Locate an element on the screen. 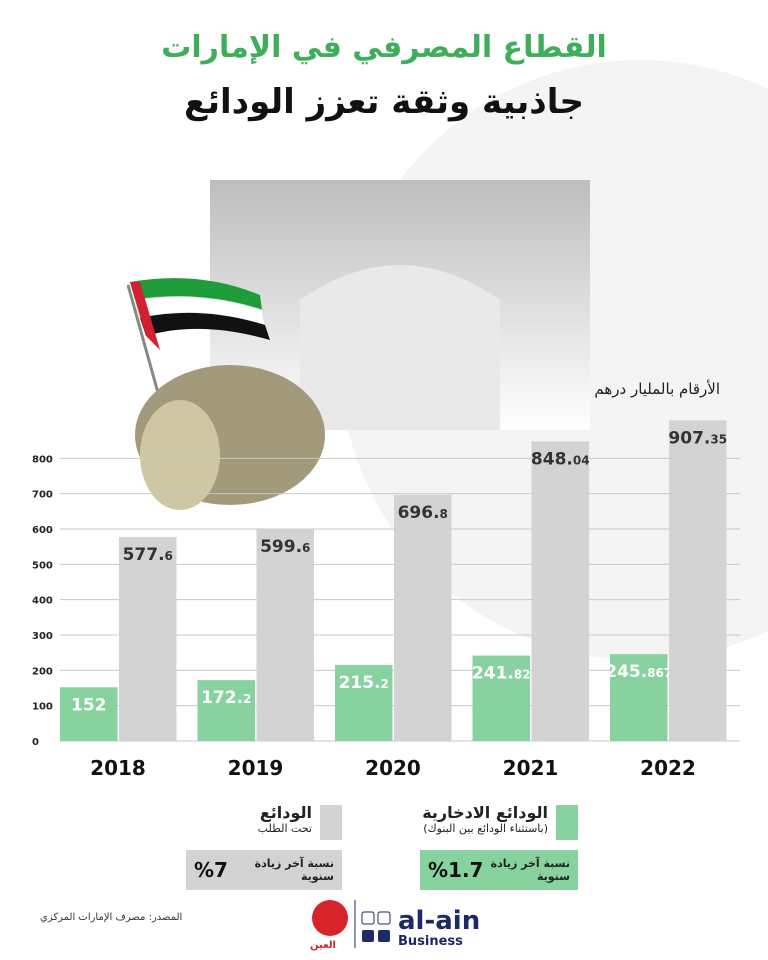  y-tick-label: 500 is located at coordinates (42, 565).